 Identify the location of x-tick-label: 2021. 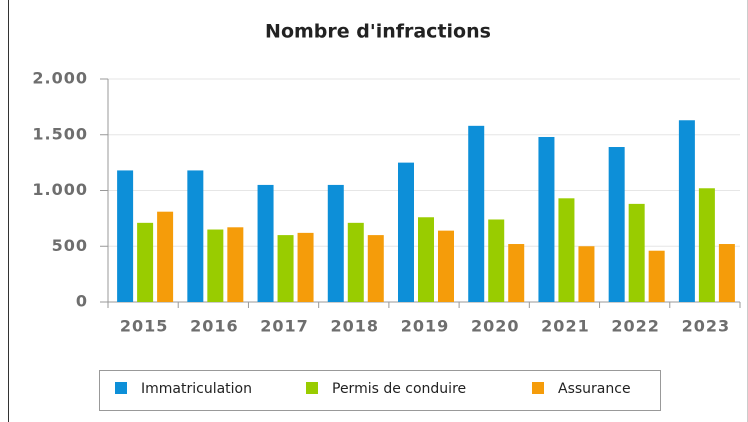
(565, 326).